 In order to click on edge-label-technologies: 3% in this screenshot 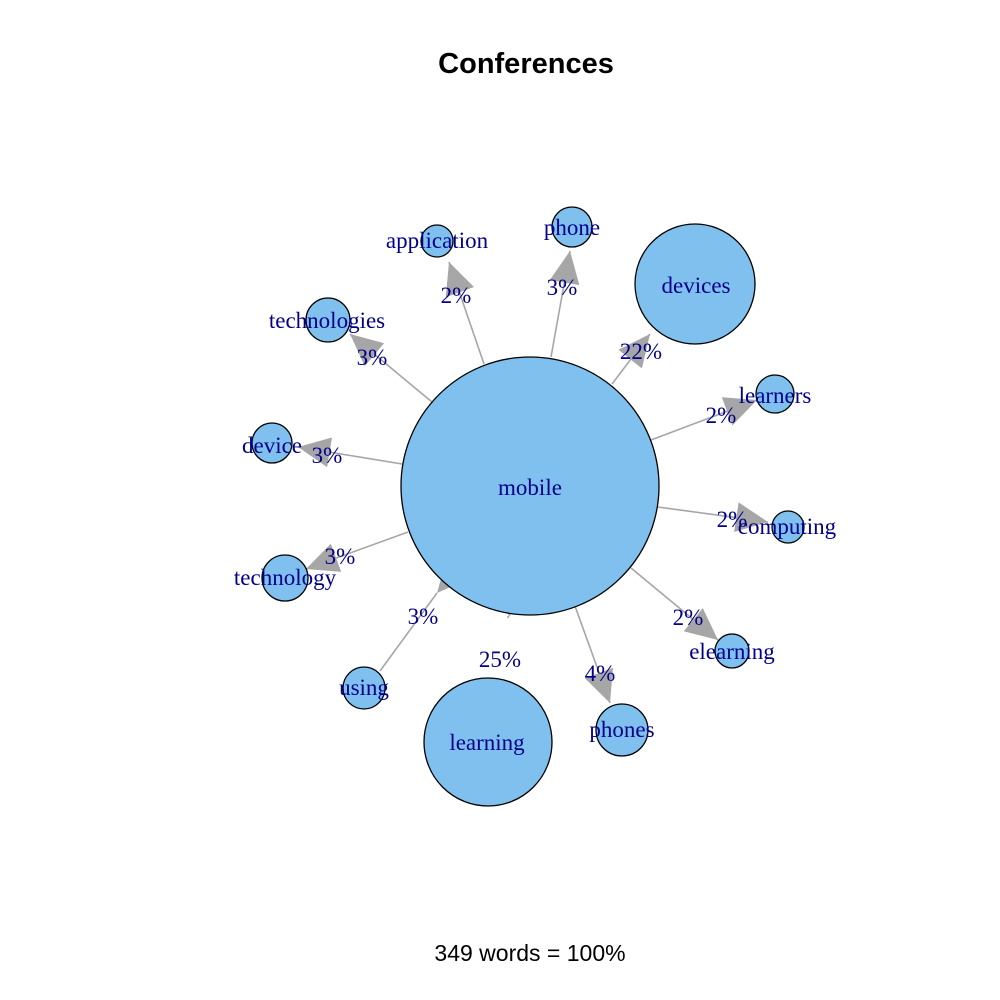, I will do `click(372, 357)`.